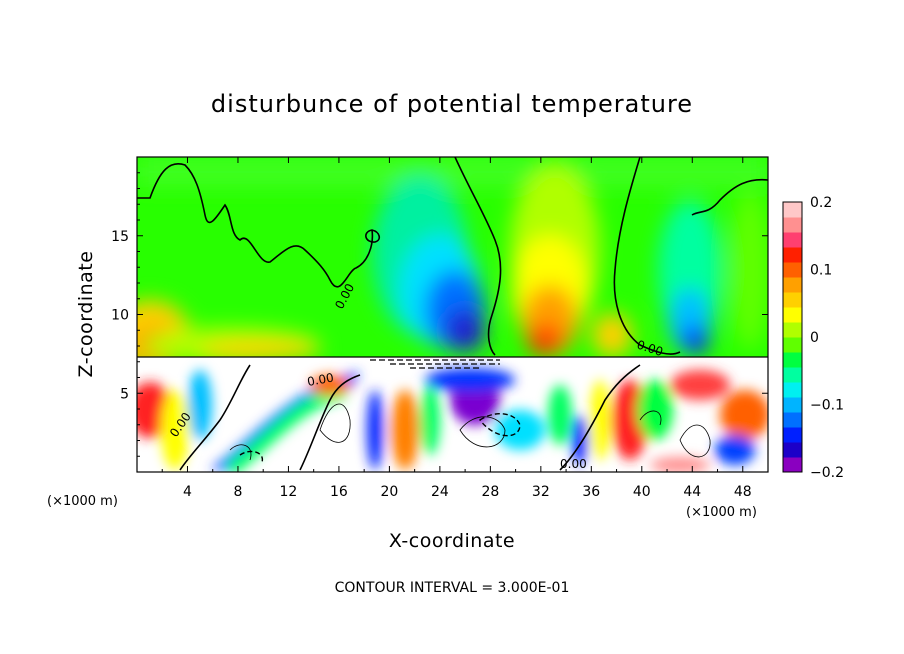  I want to click on x-tick-label: 16, so click(339, 492).